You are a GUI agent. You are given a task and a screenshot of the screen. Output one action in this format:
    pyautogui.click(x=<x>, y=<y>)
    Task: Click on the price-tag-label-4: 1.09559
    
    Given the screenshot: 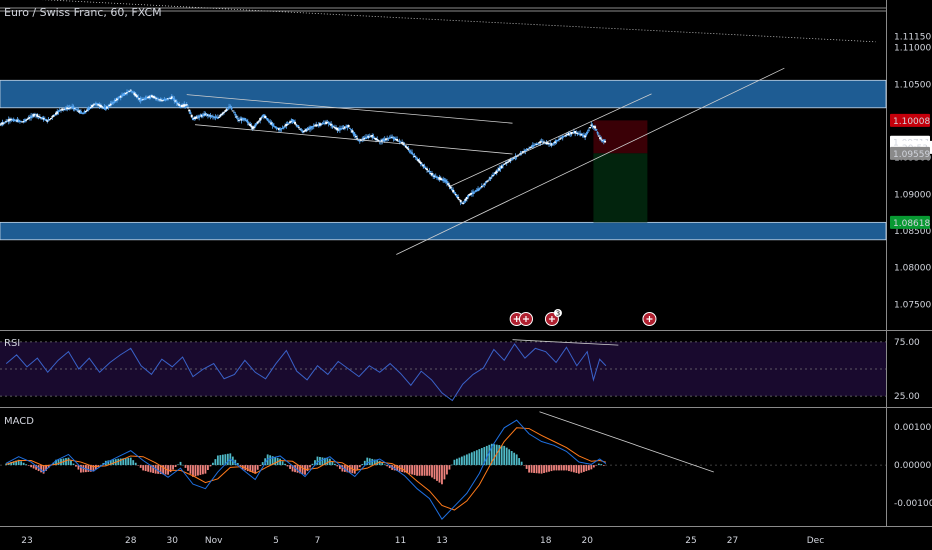 What is the action you would take?
    pyautogui.click(x=911, y=155)
    